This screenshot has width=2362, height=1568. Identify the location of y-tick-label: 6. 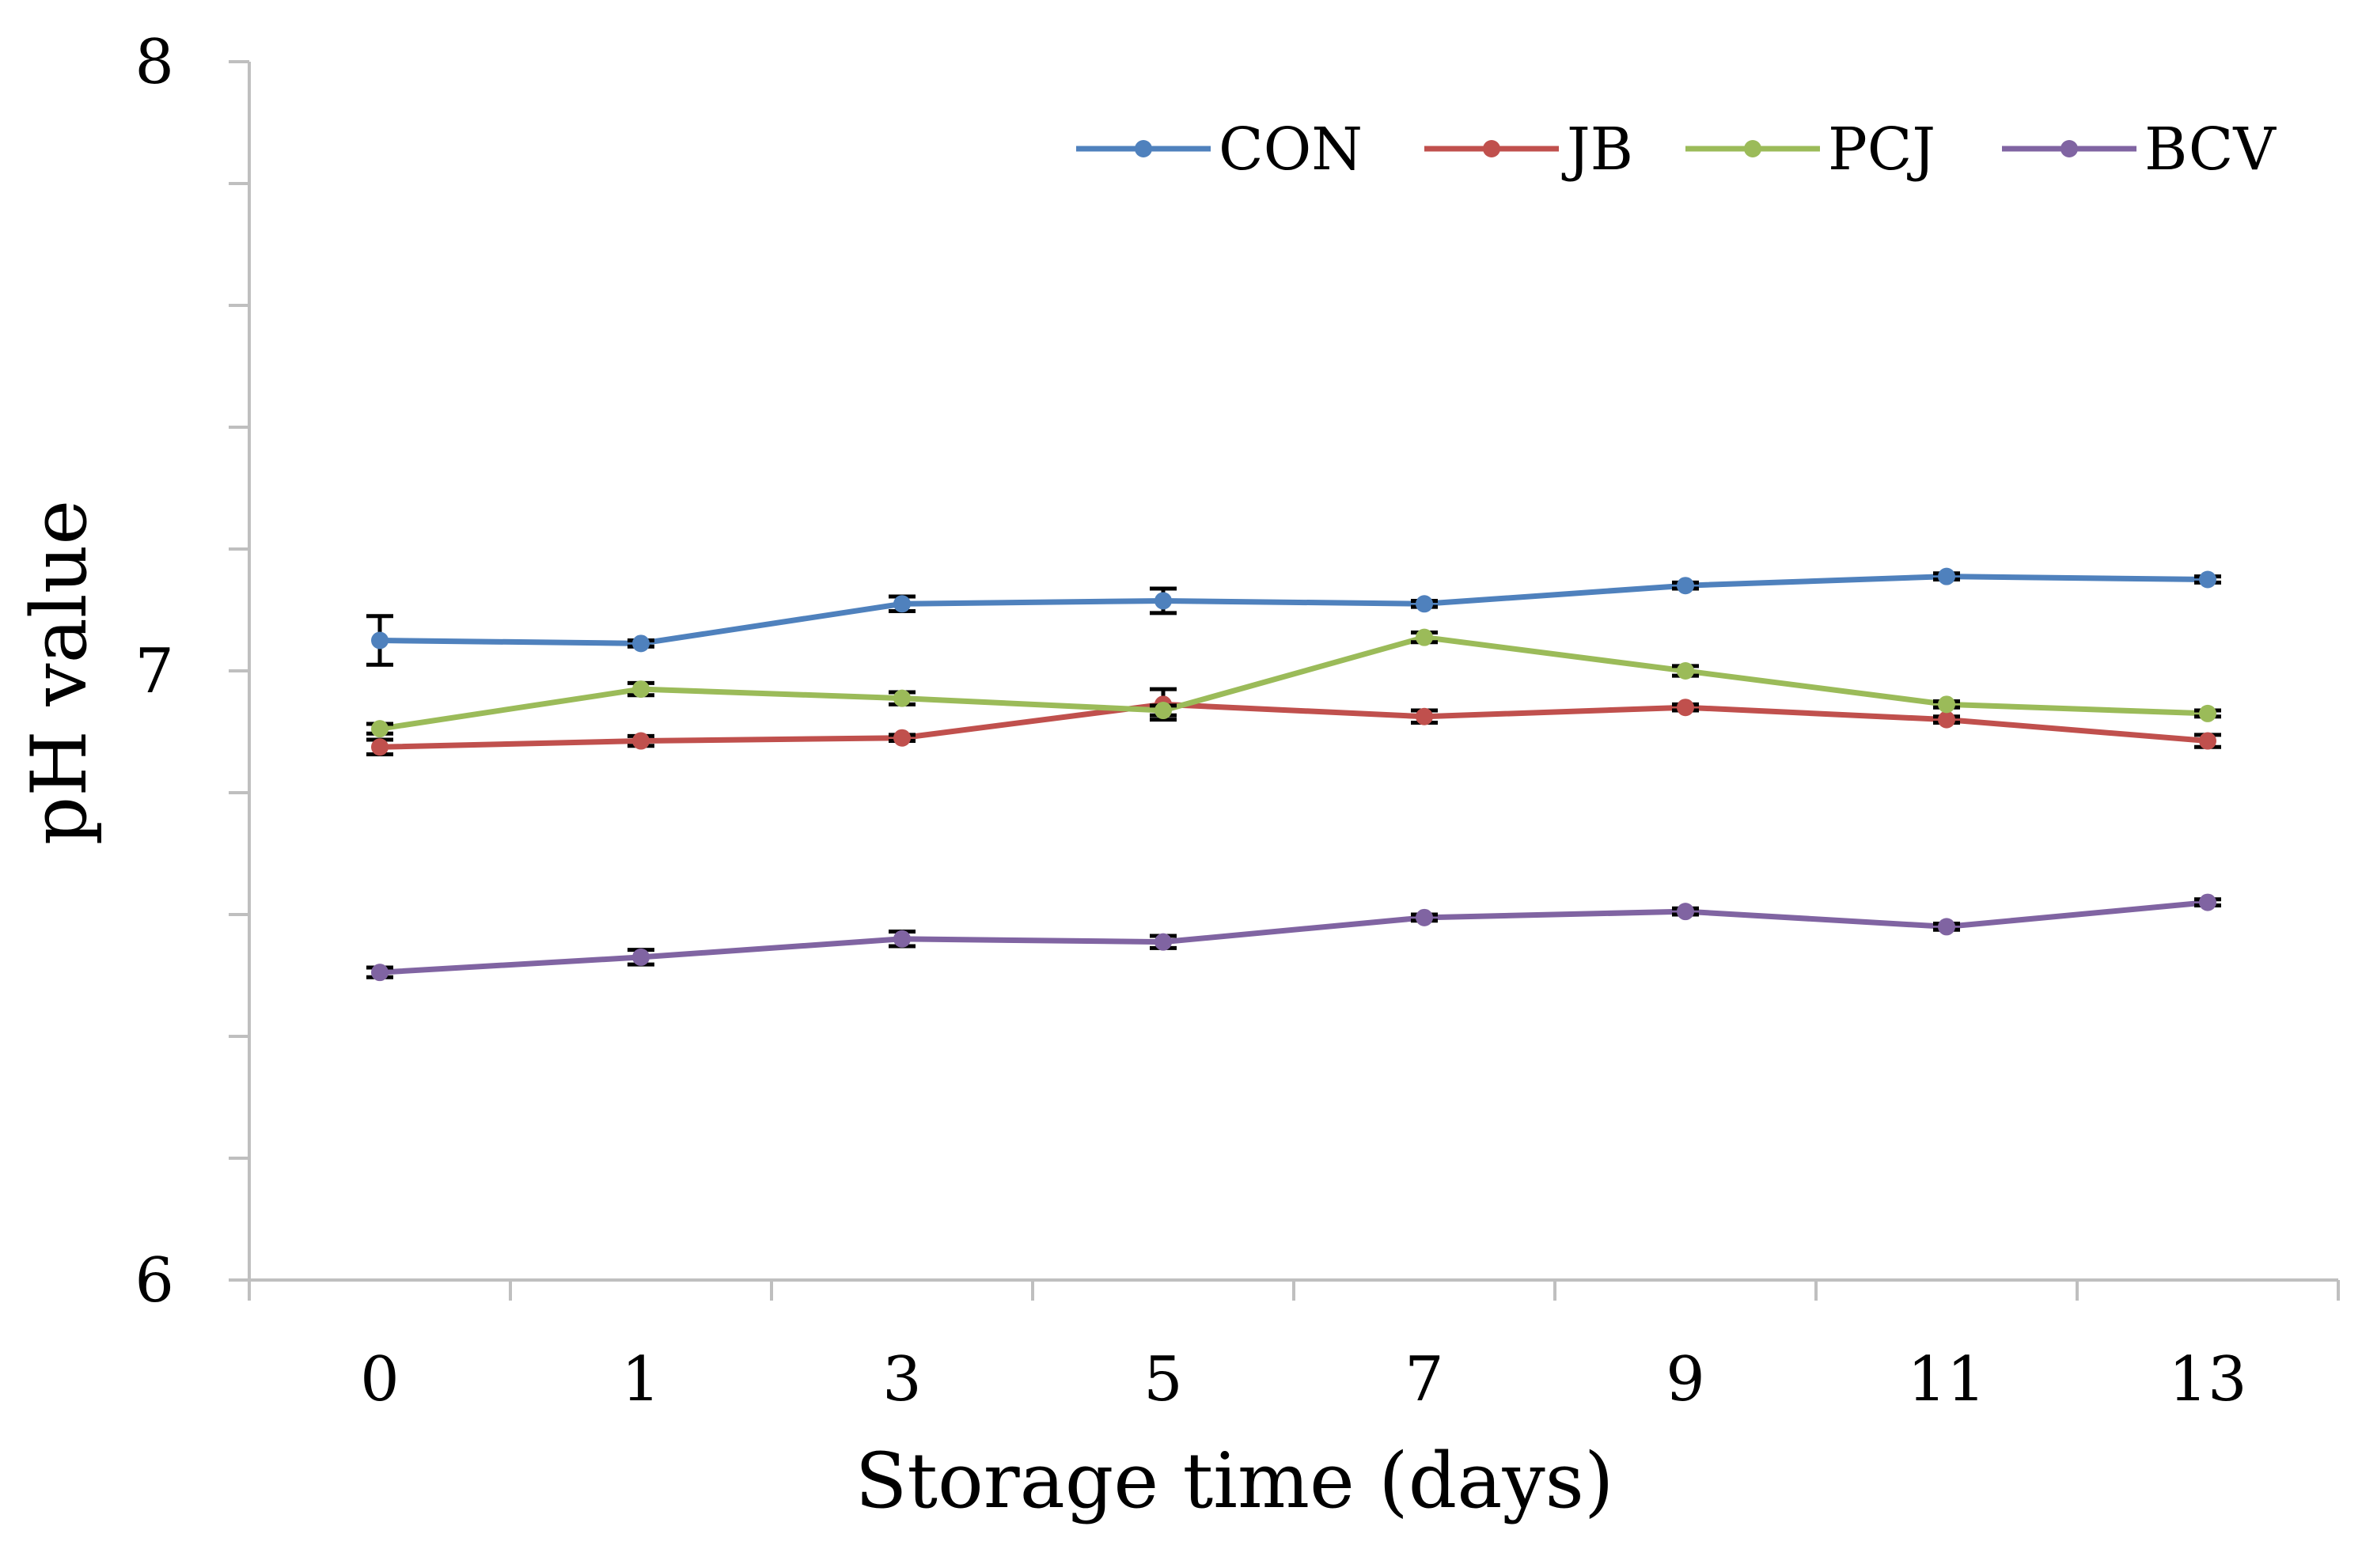
(154, 1280).